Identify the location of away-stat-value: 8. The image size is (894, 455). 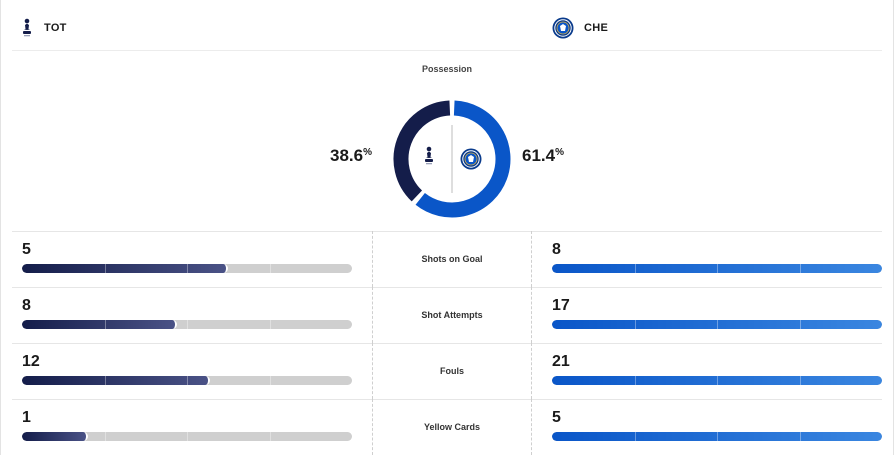
(556, 249).